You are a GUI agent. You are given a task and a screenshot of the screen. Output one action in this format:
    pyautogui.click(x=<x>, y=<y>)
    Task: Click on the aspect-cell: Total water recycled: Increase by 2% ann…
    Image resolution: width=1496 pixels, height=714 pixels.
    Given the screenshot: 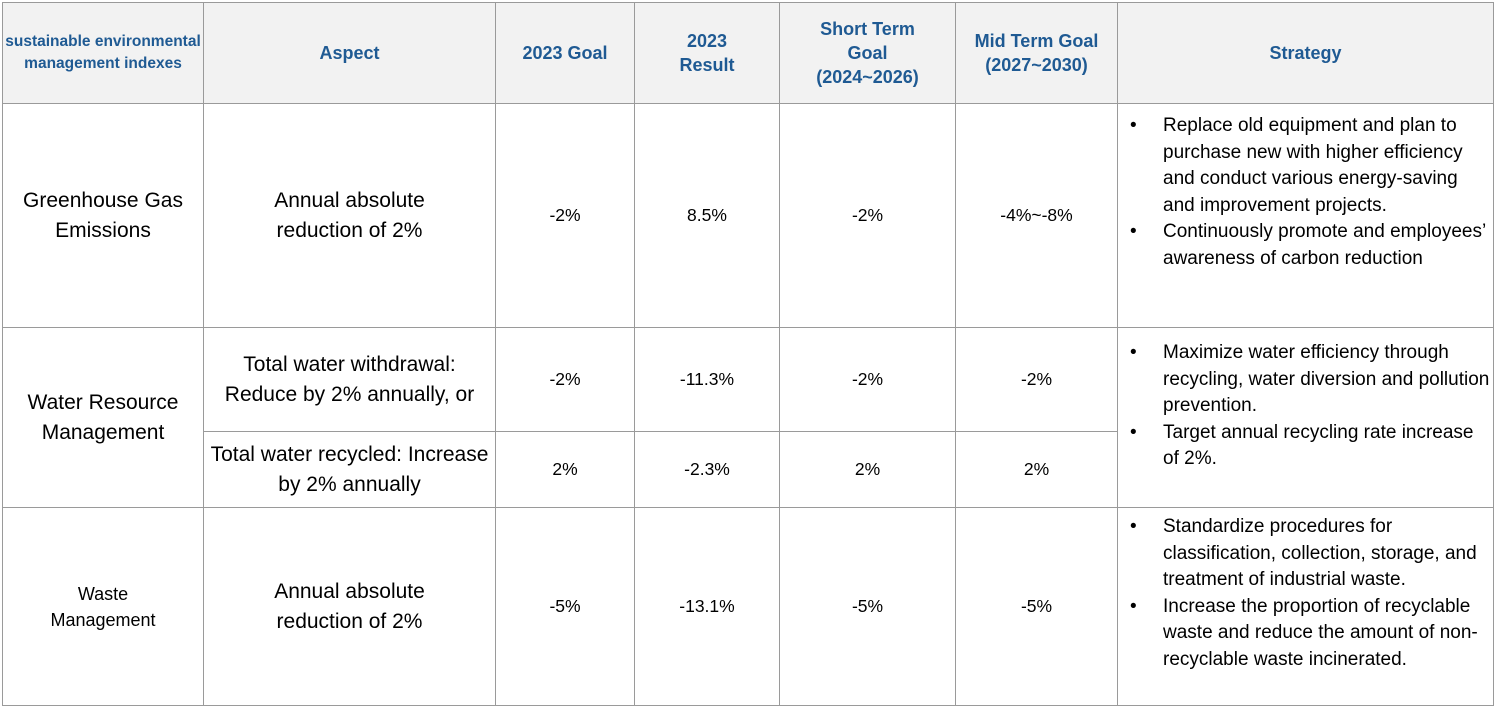 What is the action you would take?
    pyautogui.click(x=349, y=469)
    